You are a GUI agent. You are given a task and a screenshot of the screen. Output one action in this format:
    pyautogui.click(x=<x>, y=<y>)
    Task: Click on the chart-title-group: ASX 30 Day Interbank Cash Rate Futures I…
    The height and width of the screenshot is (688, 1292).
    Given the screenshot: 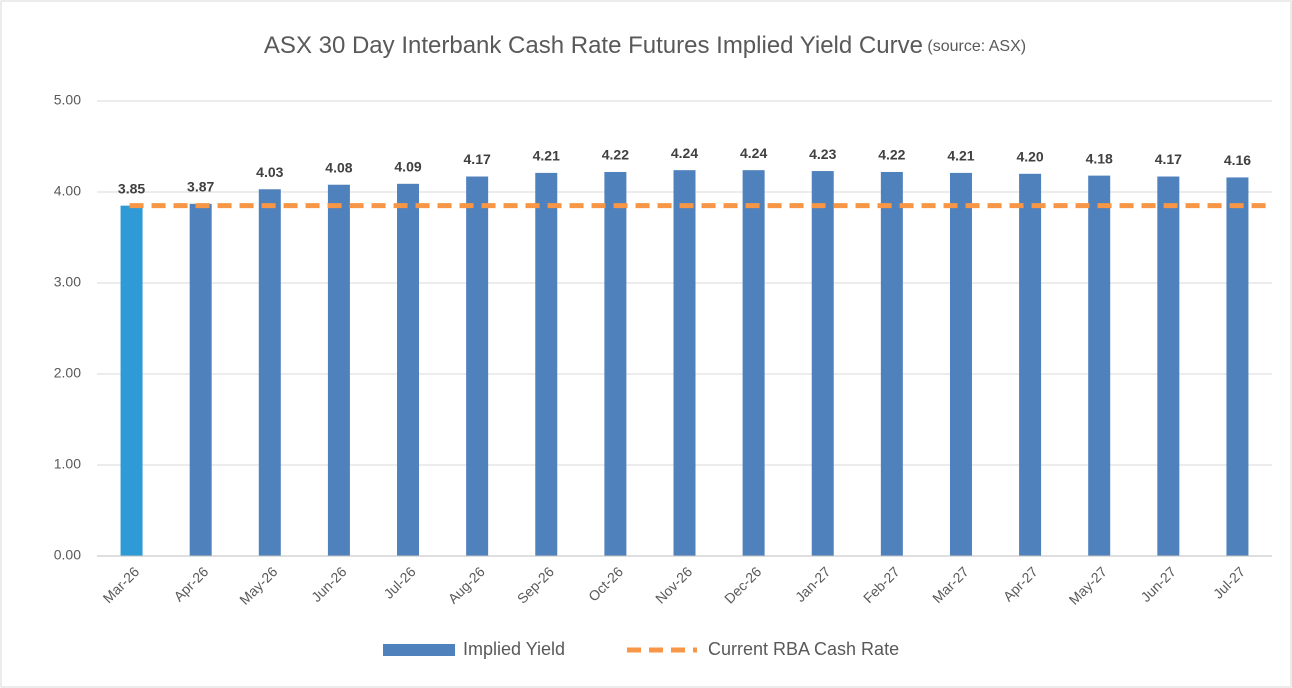 What is the action you would take?
    pyautogui.click(x=645, y=45)
    